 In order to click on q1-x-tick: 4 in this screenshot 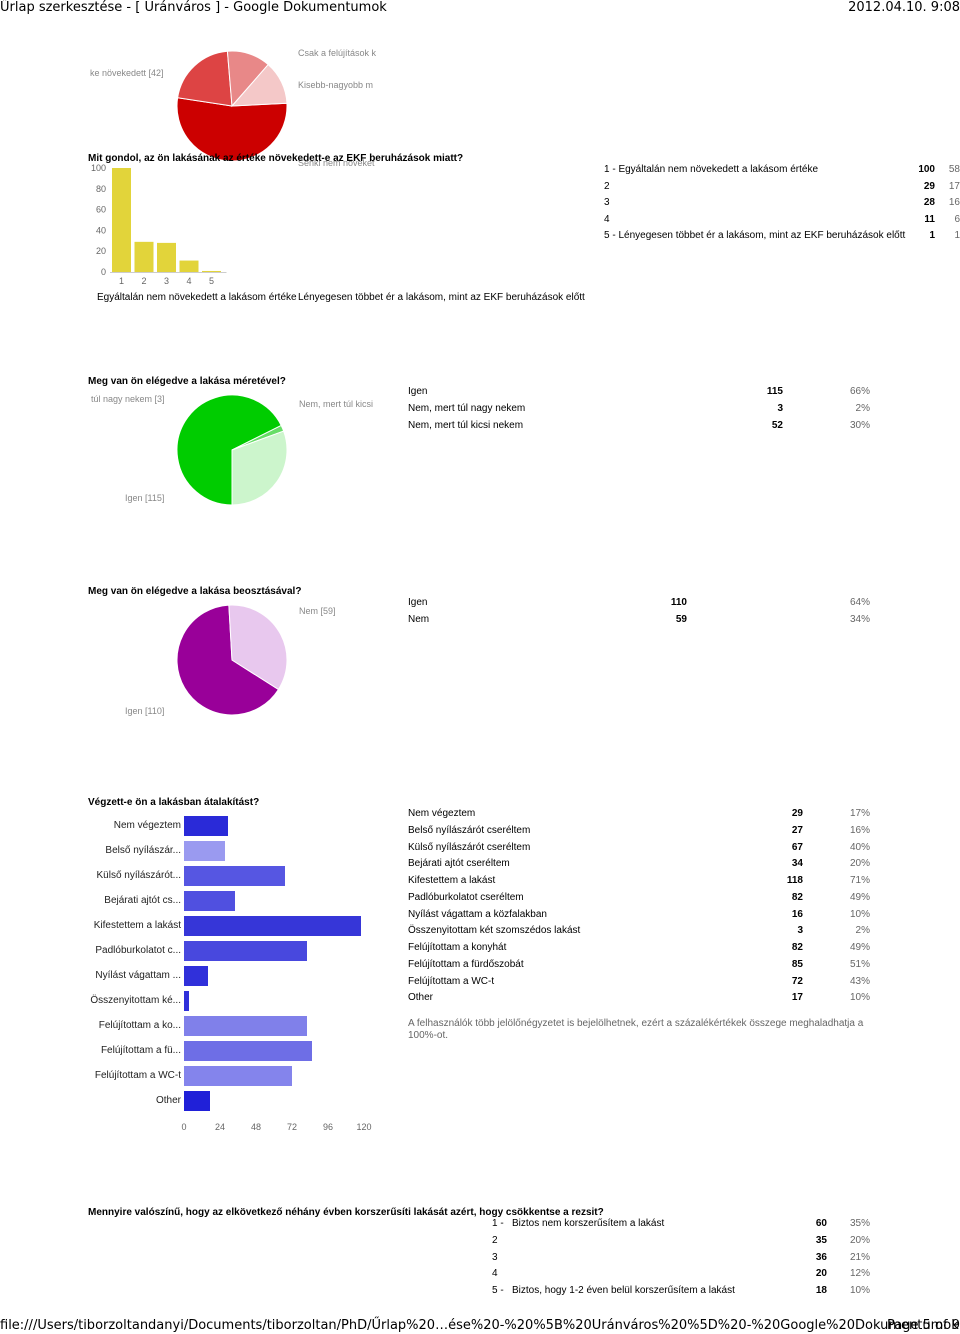, I will do `click(188, 281)`.